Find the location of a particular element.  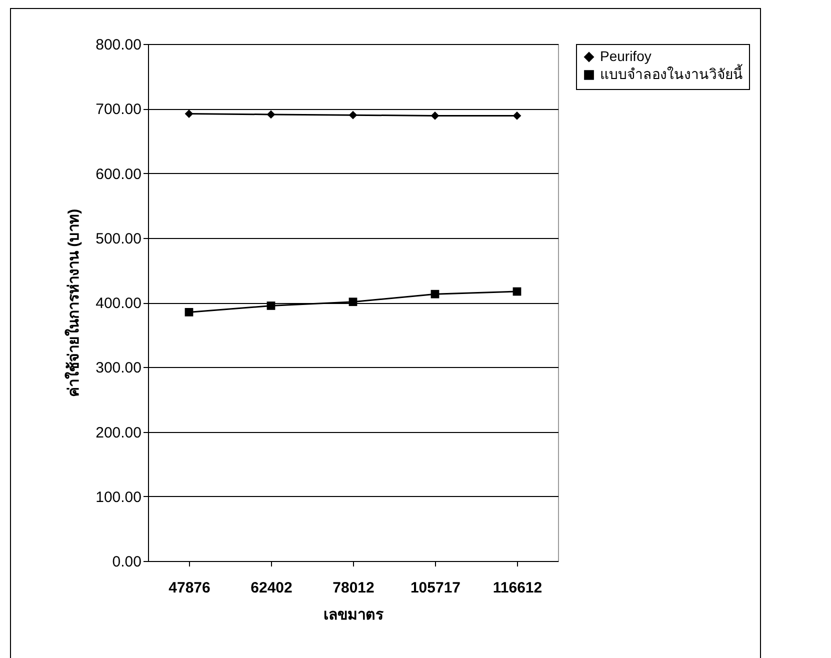

y-tick-label: 200.00 is located at coordinates (119, 433).